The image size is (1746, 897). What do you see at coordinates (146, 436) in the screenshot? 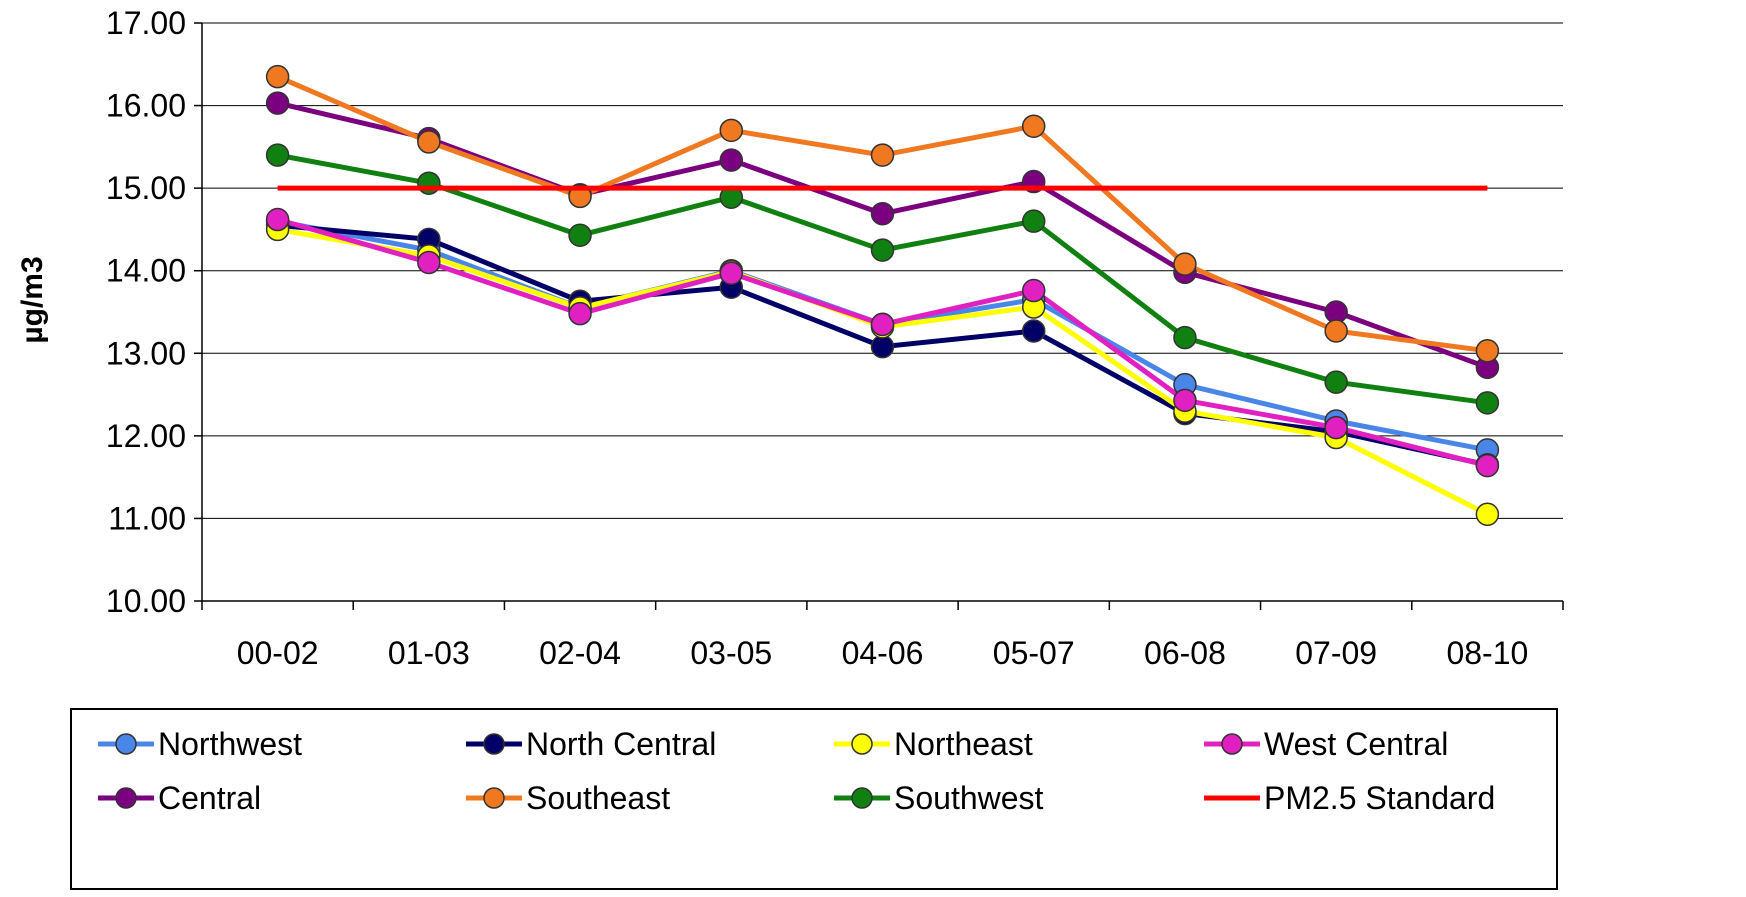
I see `y-tick-label: 12.00` at bounding box center [146, 436].